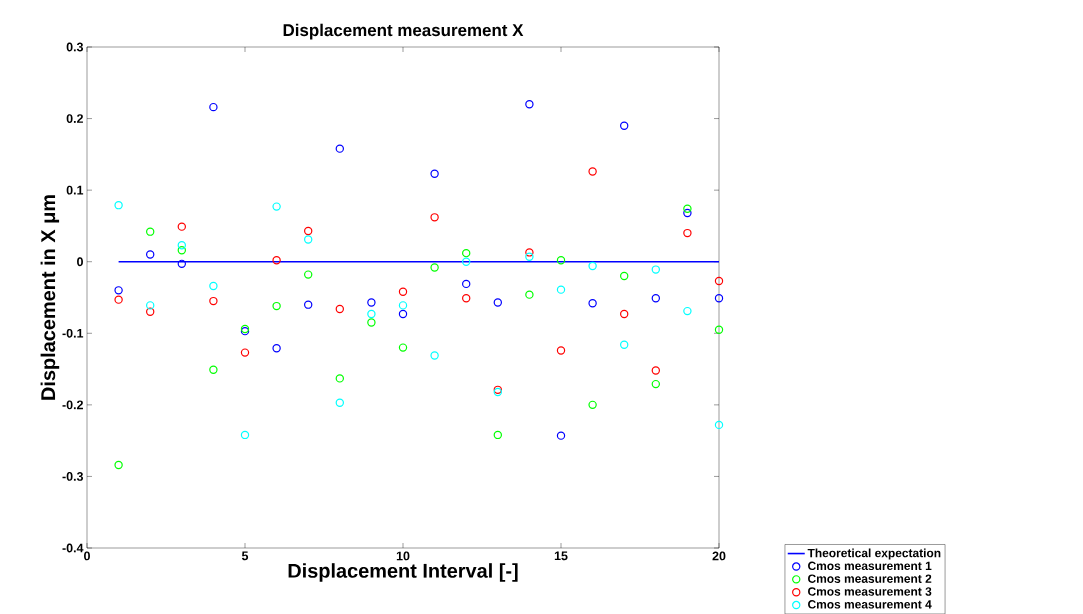  What do you see at coordinates (75, 190) in the screenshot?
I see `y-tick-label: 0.1` at bounding box center [75, 190].